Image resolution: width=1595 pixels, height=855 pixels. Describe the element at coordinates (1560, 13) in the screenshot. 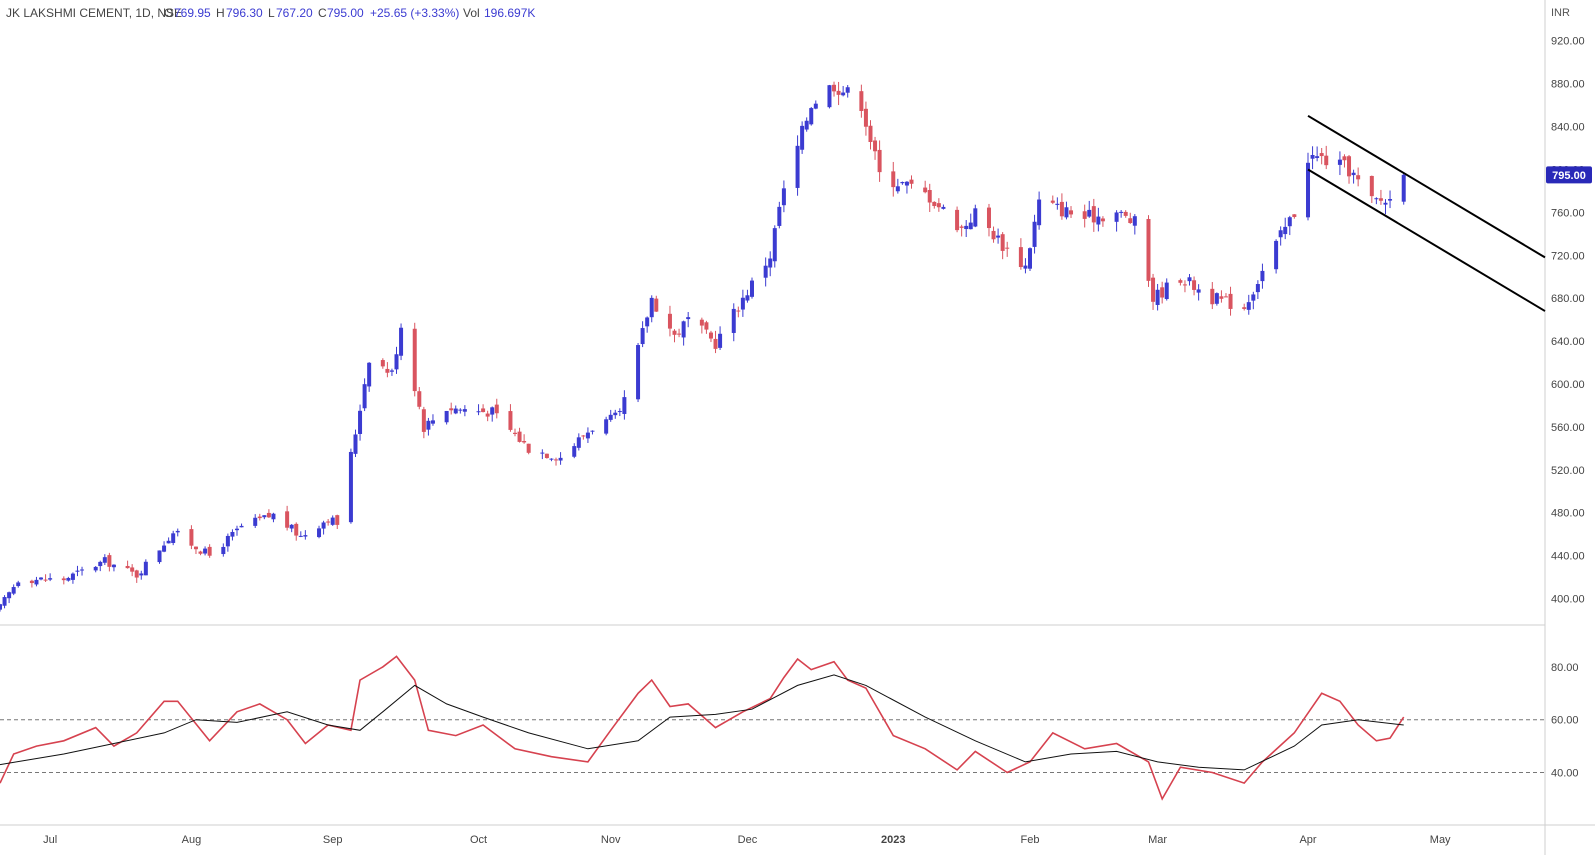

I see `currency-label: INR` at that location.